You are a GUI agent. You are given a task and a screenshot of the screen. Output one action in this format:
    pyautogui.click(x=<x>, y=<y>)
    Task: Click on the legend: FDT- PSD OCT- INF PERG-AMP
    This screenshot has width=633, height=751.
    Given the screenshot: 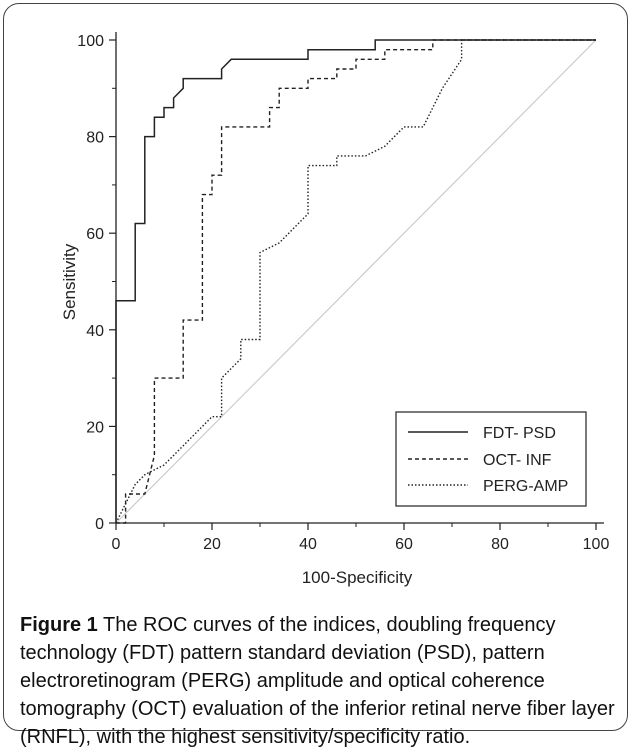 What is the action you would take?
    pyautogui.click(x=491, y=459)
    